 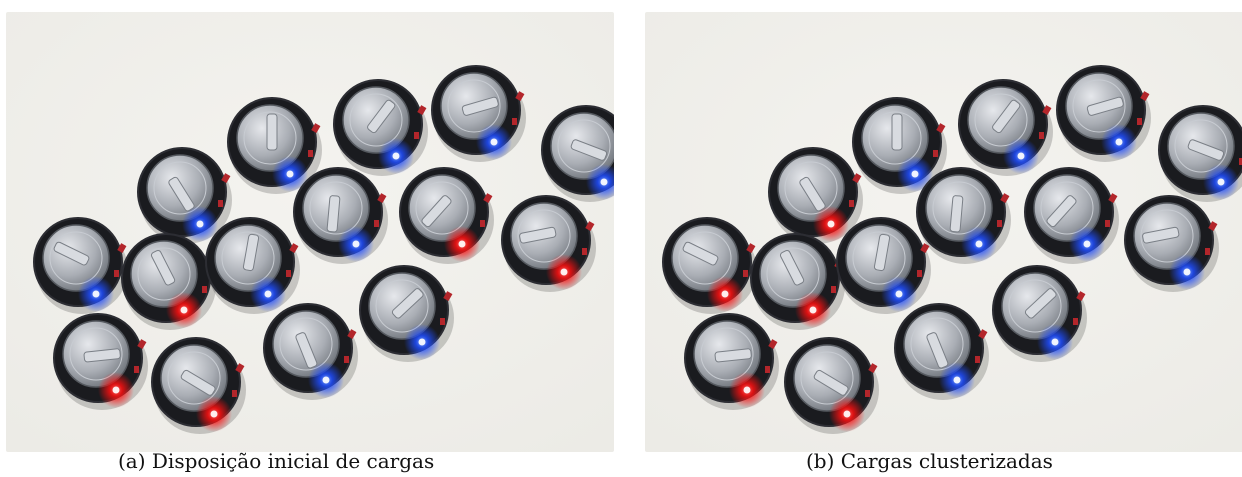 I want to click on caption-b: (b) Cargas clusterizadas, so click(x=929, y=461).